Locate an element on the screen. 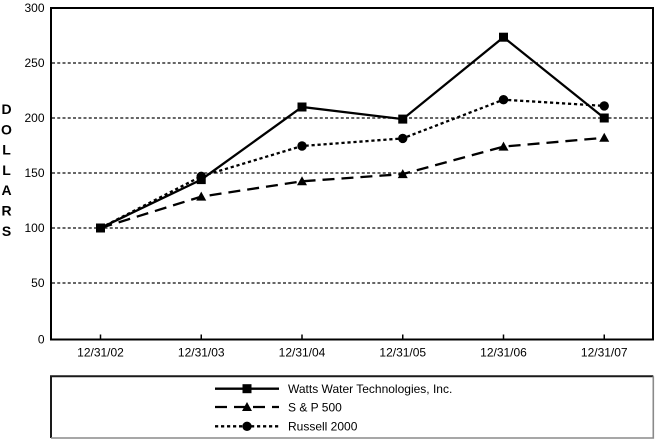  svg-text: Russell 2000 is located at coordinates (323, 427).